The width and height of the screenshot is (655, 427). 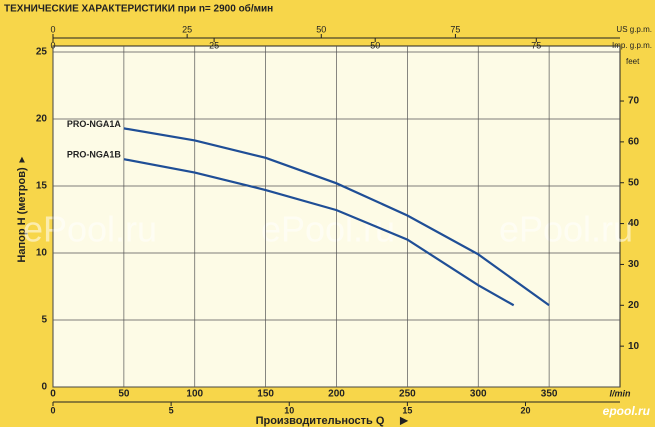 I want to click on x-tick-label: 350, so click(x=549, y=394).